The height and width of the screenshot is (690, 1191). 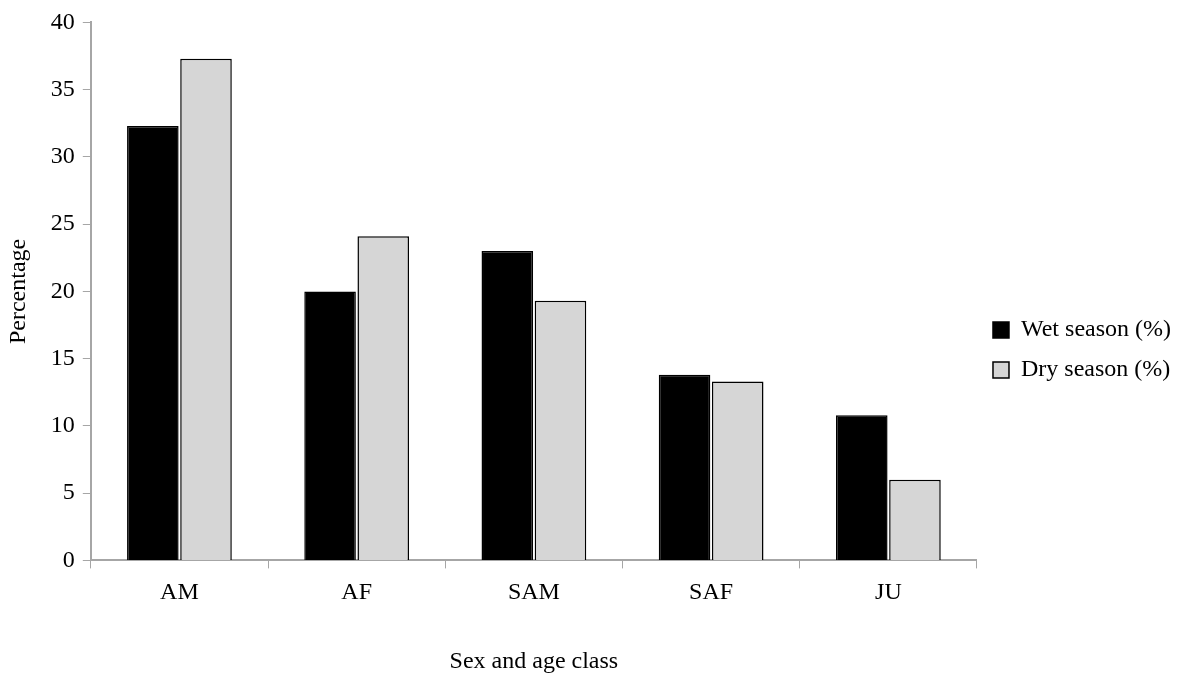 I want to click on x-axis-title: Sex and age class, so click(x=534, y=659).